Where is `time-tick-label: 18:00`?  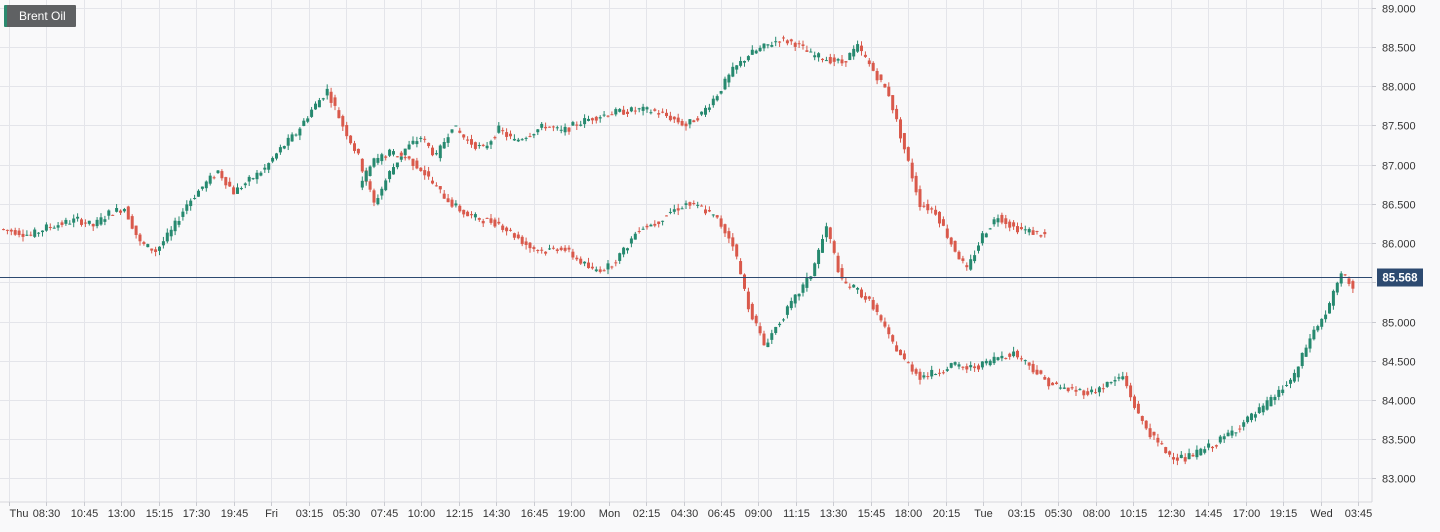
time-tick-label: 18:00 is located at coordinates (909, 514).